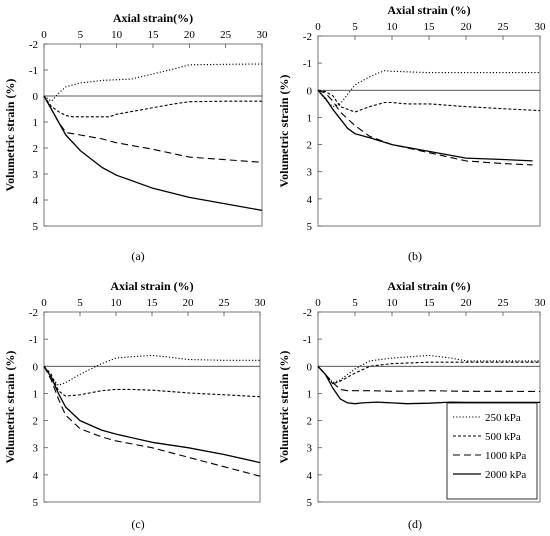 The image size is (550, 536). What do you see at coordinates (503, 418) in the screenshot?
I see `legend-entry-label: 250 kPa` at bounding box center [503, 418].